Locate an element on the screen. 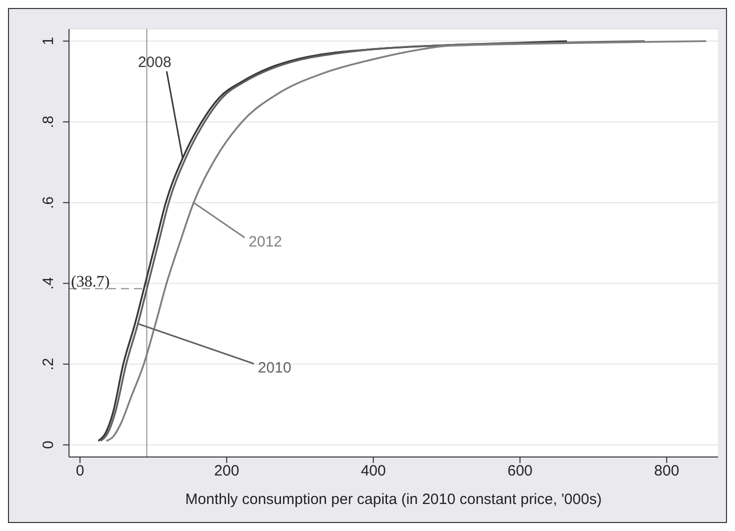  x-tick-label: 200 is located at coordinates (227, 471).